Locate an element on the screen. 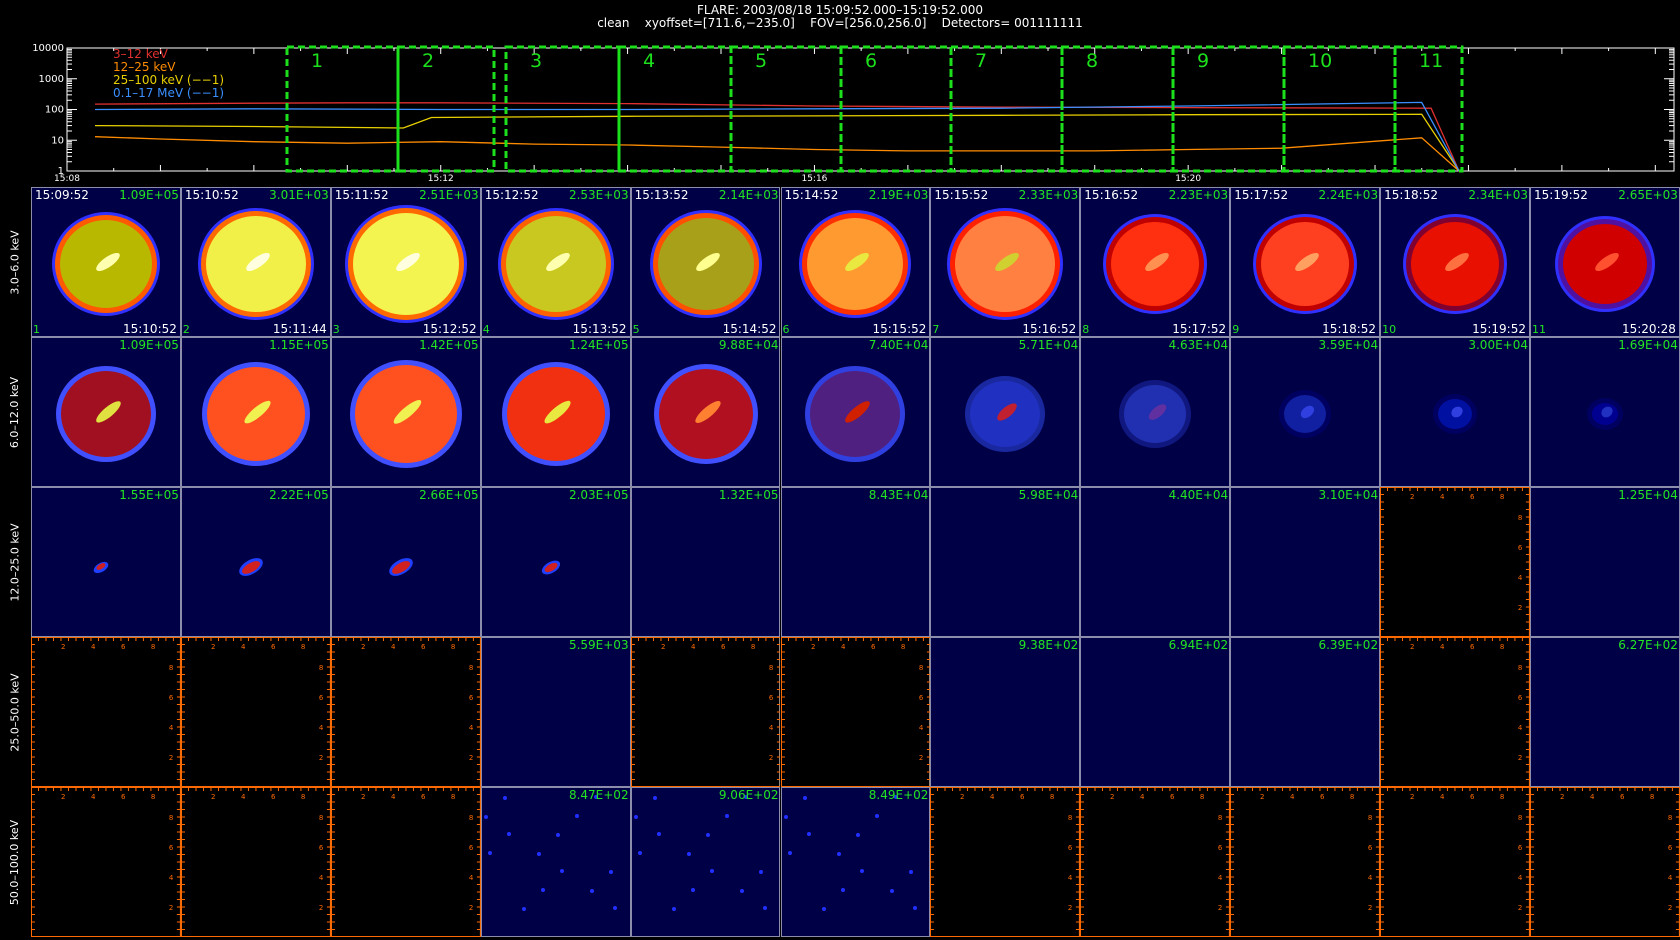 This screenshot has height=940, width=1680. max-value-label: 9.88E+04 is located at coordinates (748, 345).